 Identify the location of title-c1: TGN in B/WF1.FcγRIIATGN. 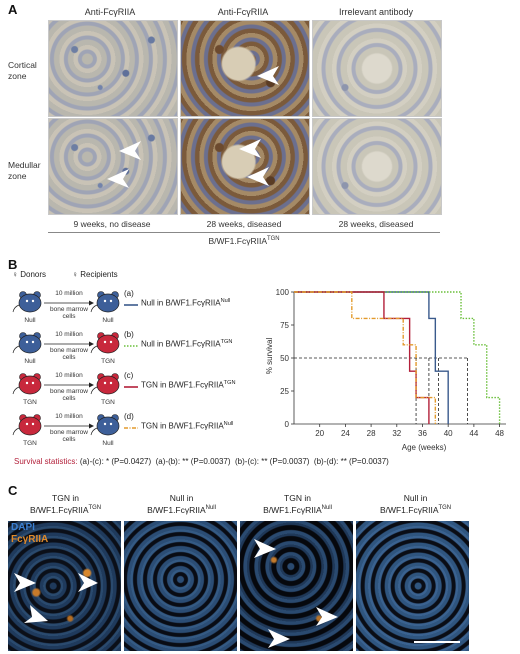
(65, 504).